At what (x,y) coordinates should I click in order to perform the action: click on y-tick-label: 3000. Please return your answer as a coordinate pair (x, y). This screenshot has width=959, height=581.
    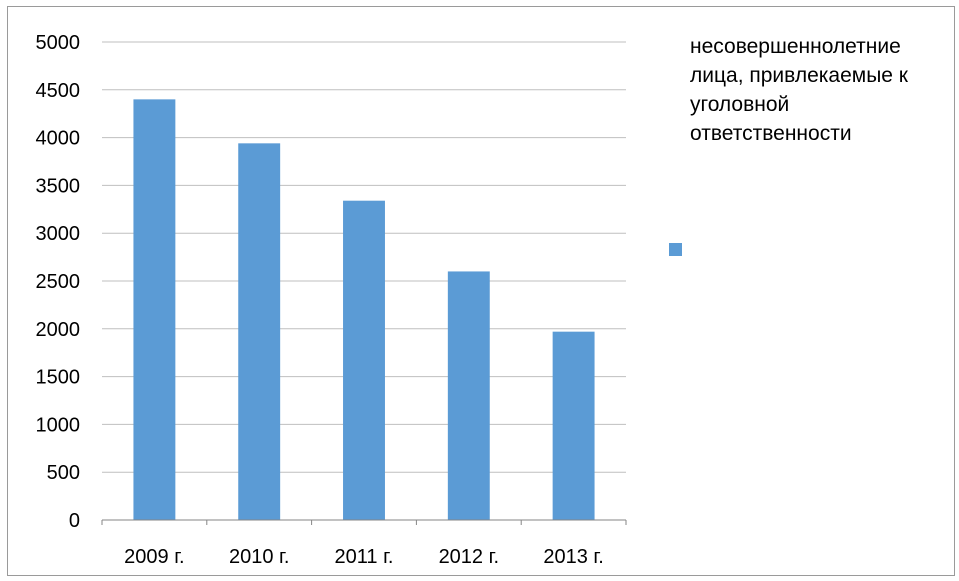
    Looking at the image, I should click on (58, 234).